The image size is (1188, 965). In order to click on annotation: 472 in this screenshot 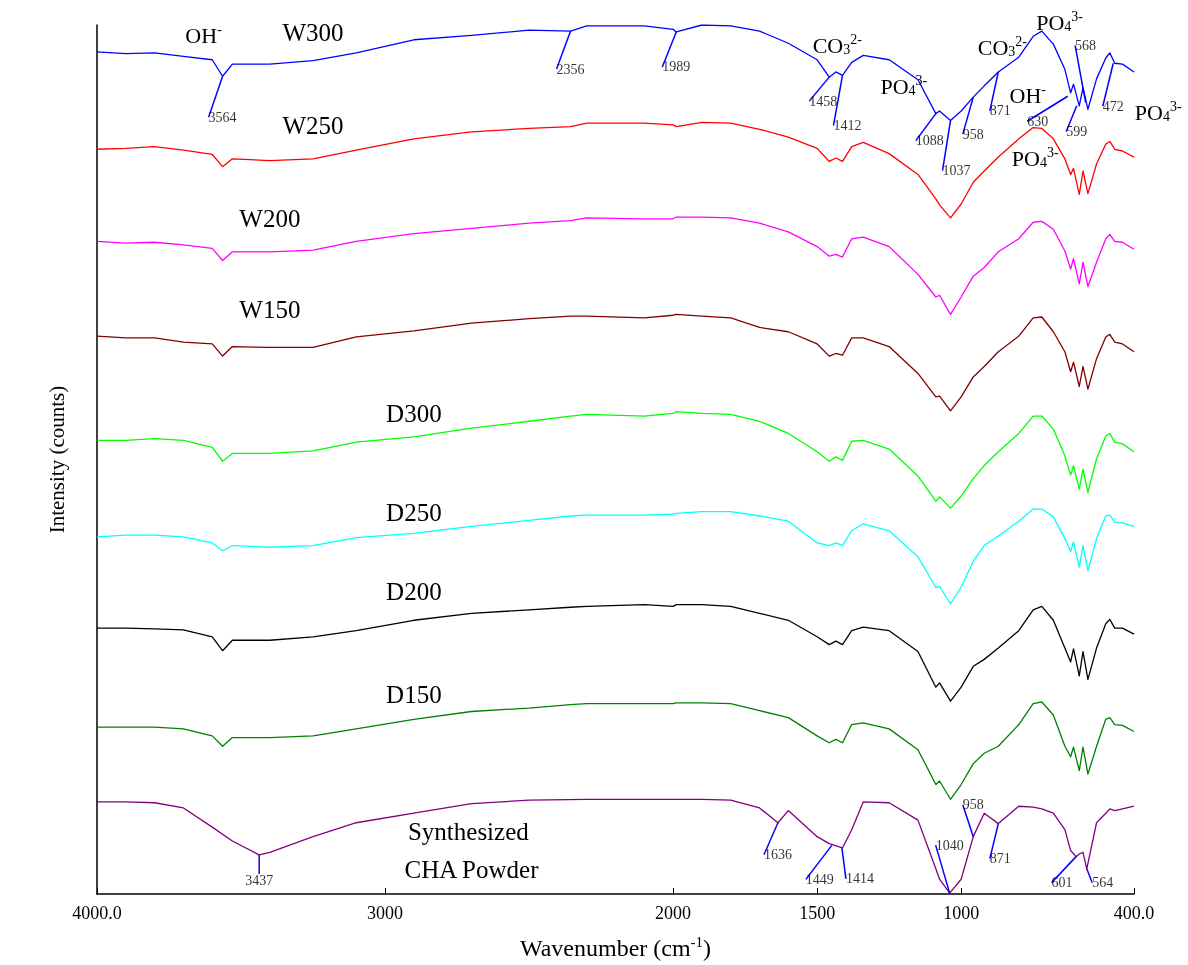, I will do `click(1113, 106)`.